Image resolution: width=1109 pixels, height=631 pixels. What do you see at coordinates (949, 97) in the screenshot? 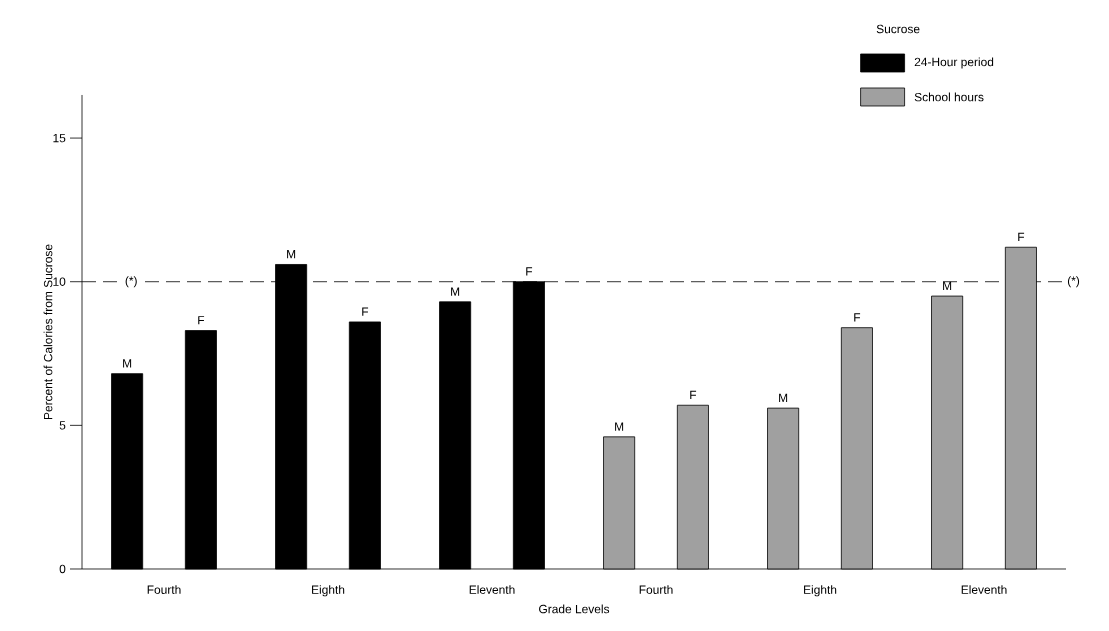
I see `annotation: School hours` at bounding box center [949, 97].